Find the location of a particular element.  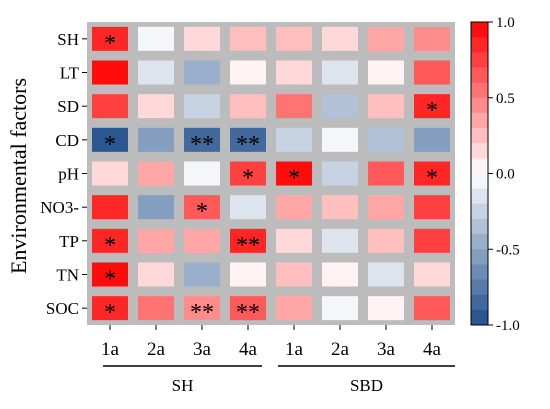

colorbar-tick-label: -1.0 is located at coordinates (508, 326).